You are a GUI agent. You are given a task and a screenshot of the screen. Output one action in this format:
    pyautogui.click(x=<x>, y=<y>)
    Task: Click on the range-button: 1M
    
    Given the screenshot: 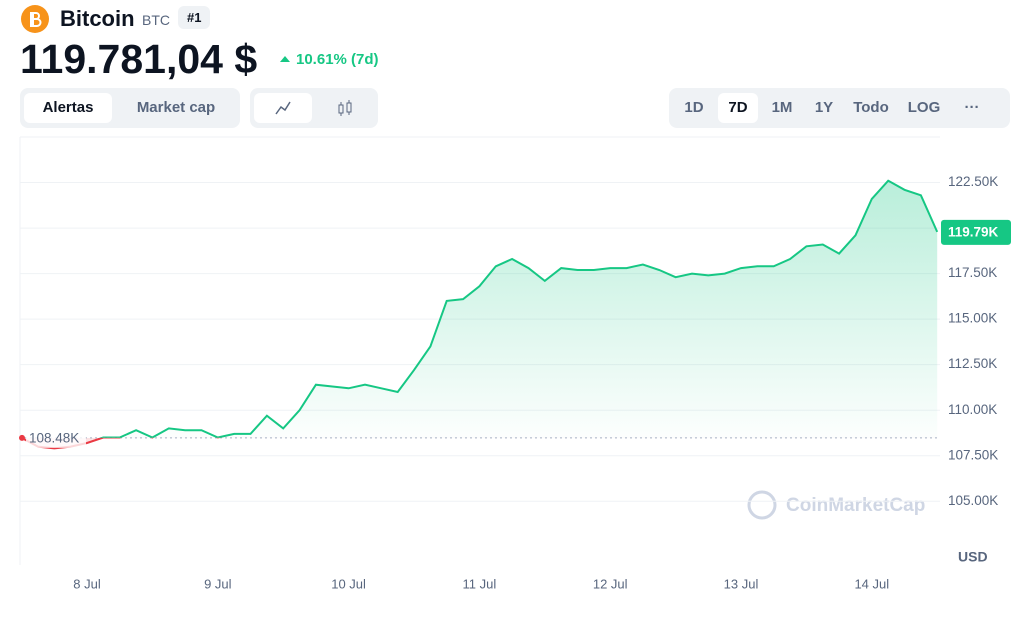 What is the action you would take?
    pyautogui.click(x=782, y=107)
    